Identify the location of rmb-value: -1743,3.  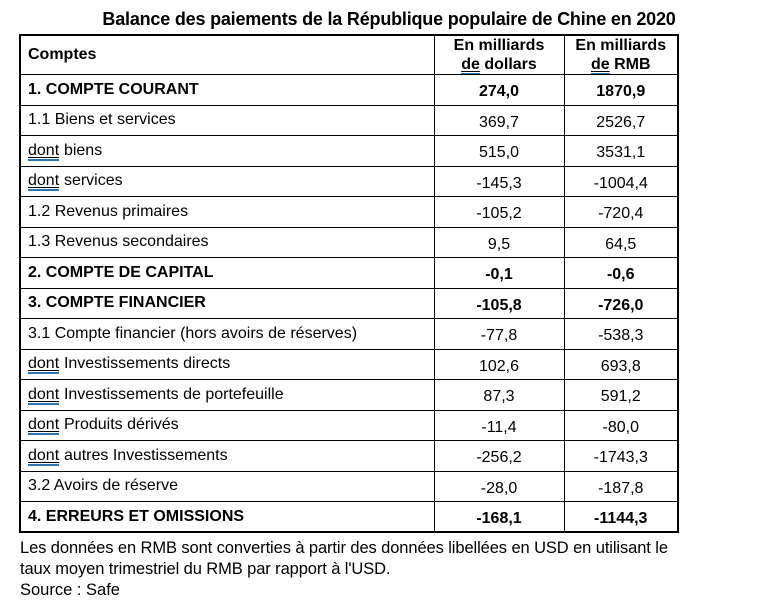
(621, 456).